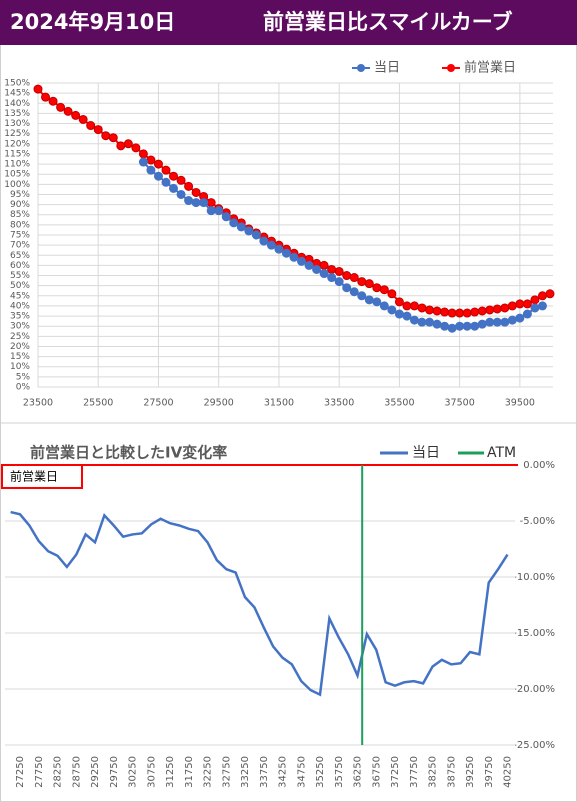 The width and height of the screenshot is (577, 802). I want to click on y-tick-label: 0%, so click(23, 388).